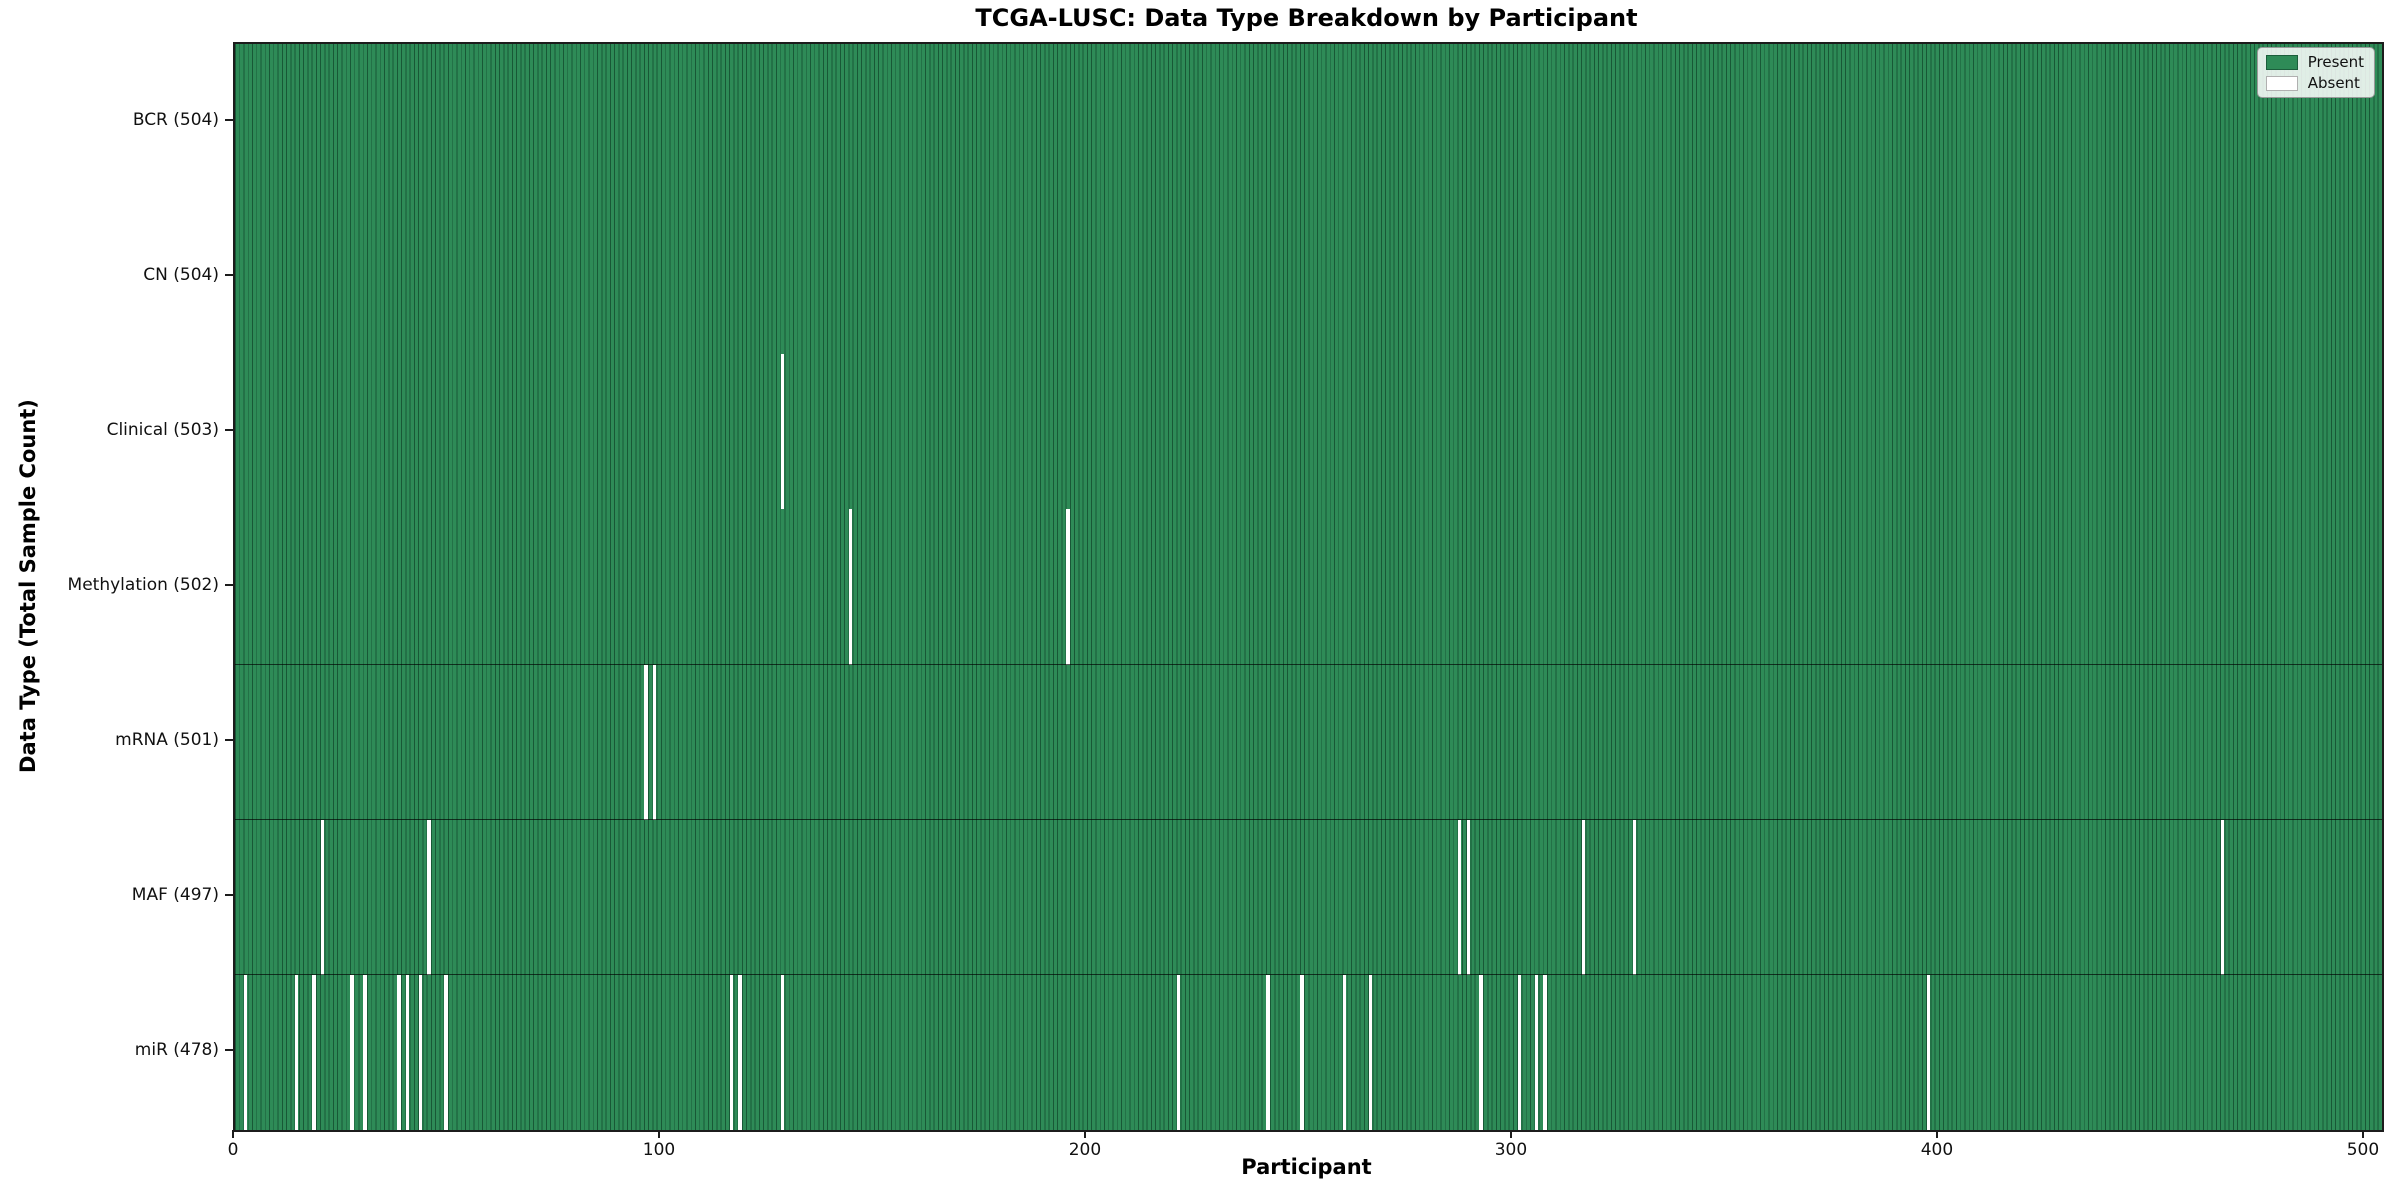 This screenshot has width=2400, height=1200. Describe the element at coordinates (233, 1150) in the screenshot. I see `x-tick-label-0: 0` at that location.